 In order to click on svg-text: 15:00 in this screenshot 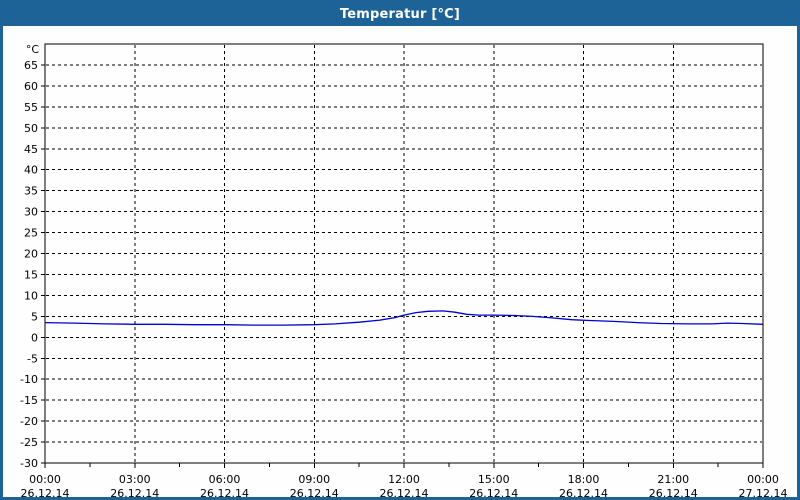, I will do `click(494, 479)`.